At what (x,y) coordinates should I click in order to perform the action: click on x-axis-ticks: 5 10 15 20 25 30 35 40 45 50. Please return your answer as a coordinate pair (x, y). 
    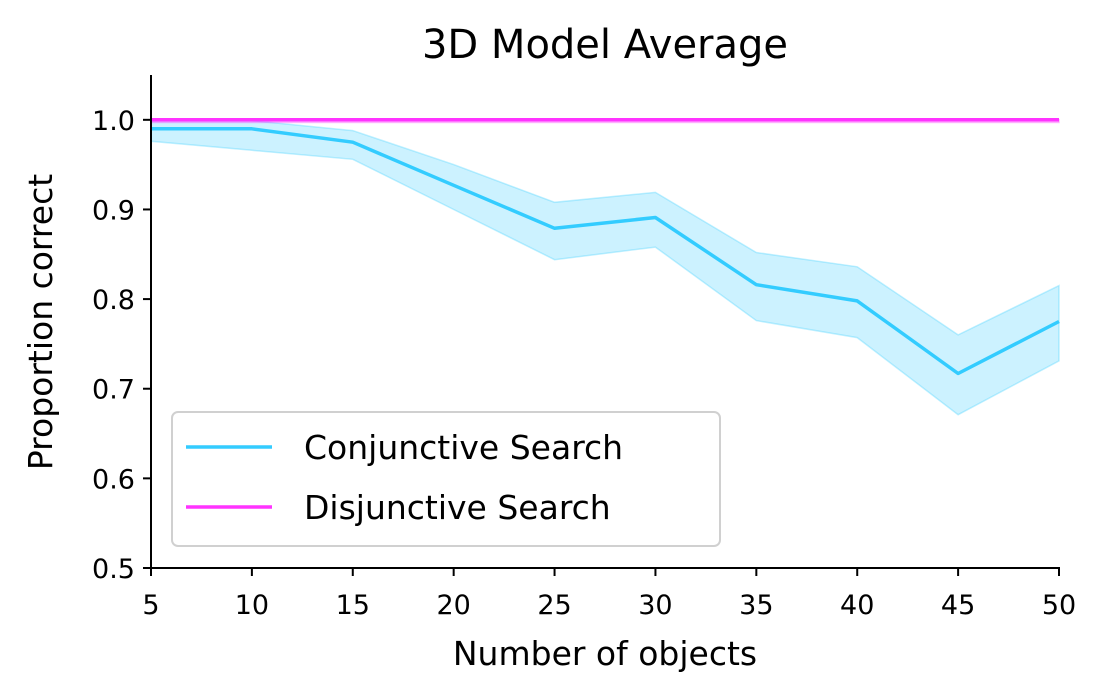
    Looking at the image, I should click on (609, 594).